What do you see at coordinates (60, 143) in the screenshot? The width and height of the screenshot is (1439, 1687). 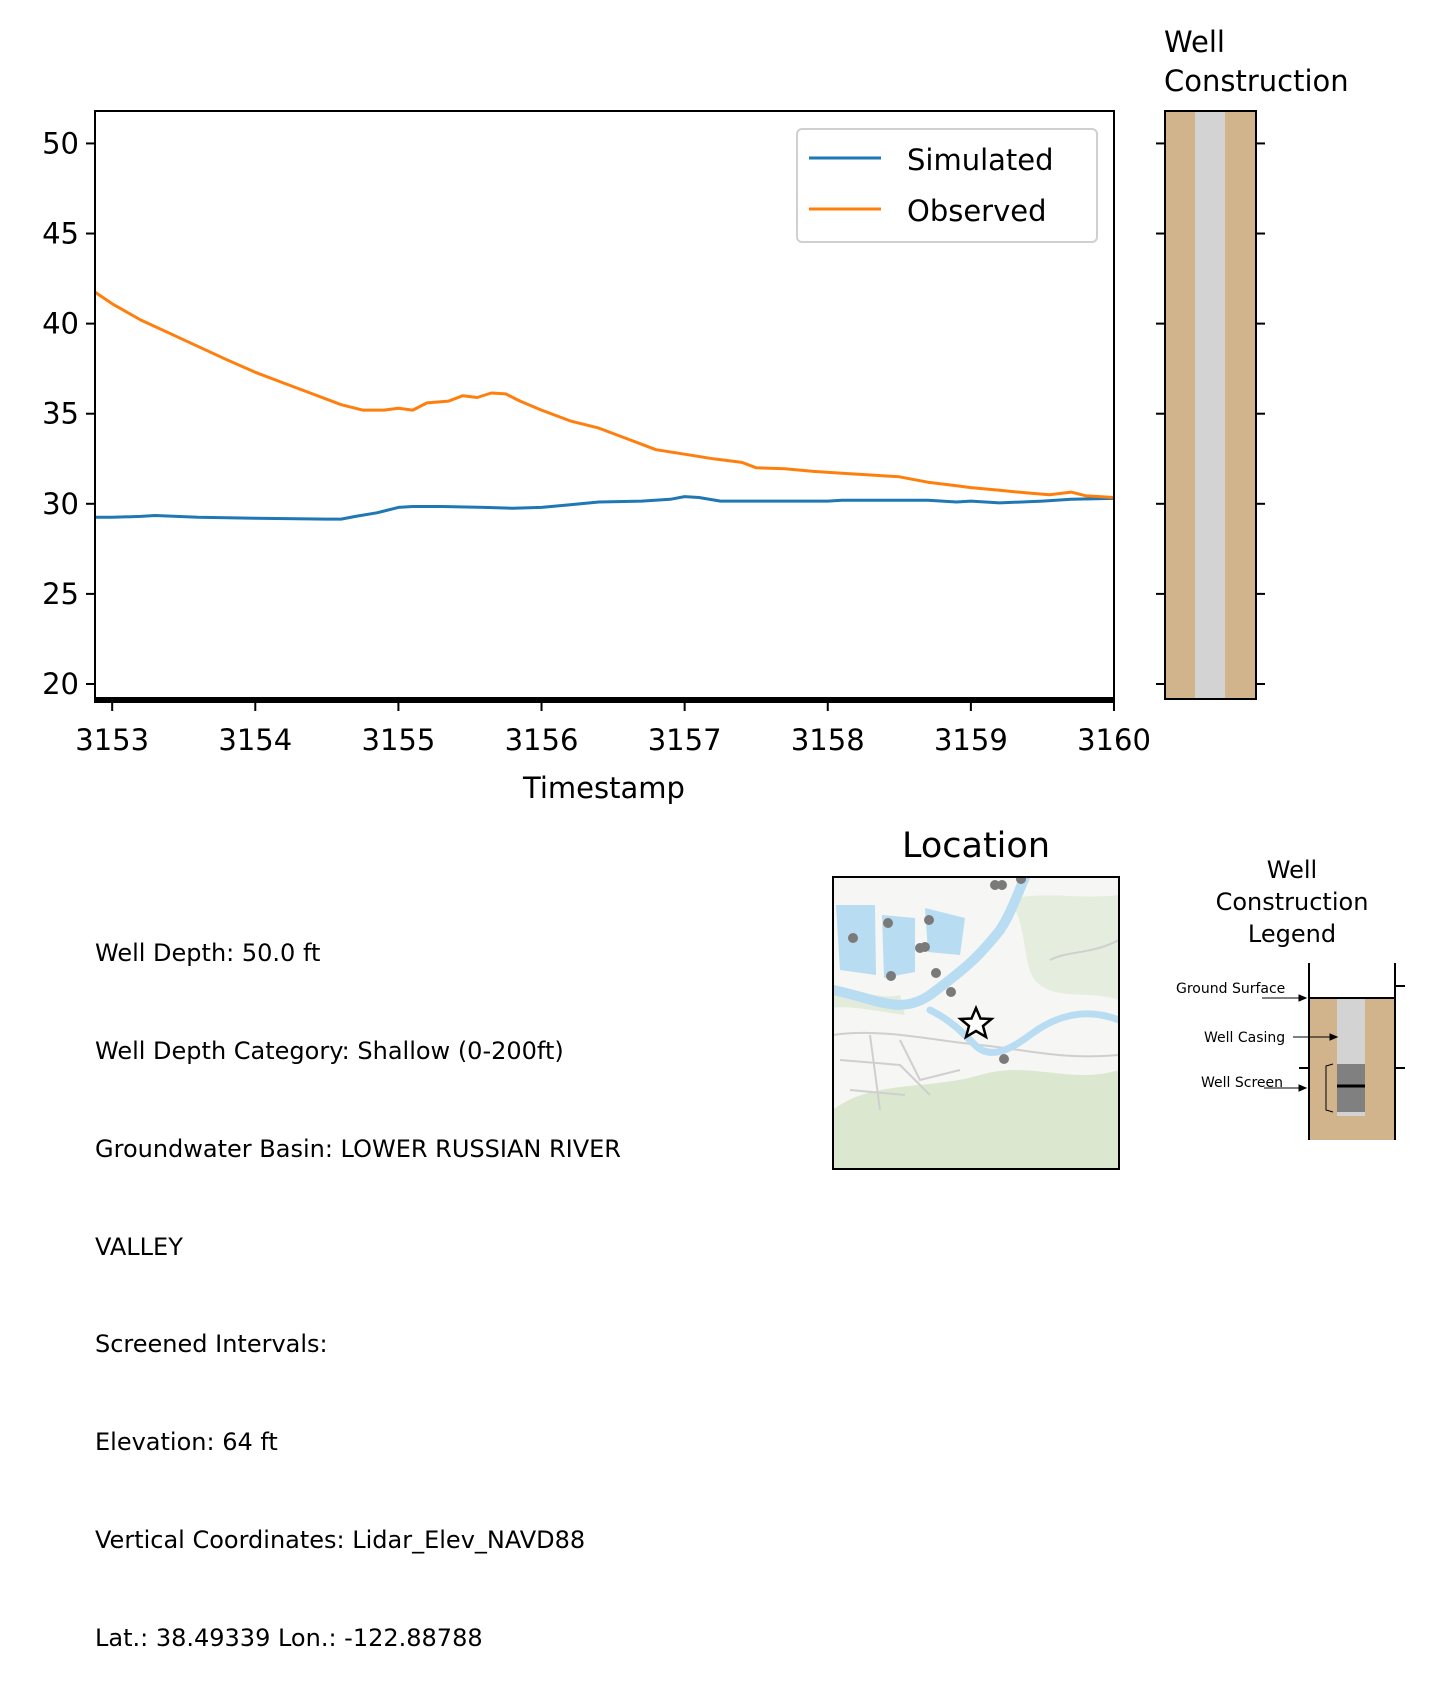 I see `y-tick-label: 50` at bounding box center [60, 143].